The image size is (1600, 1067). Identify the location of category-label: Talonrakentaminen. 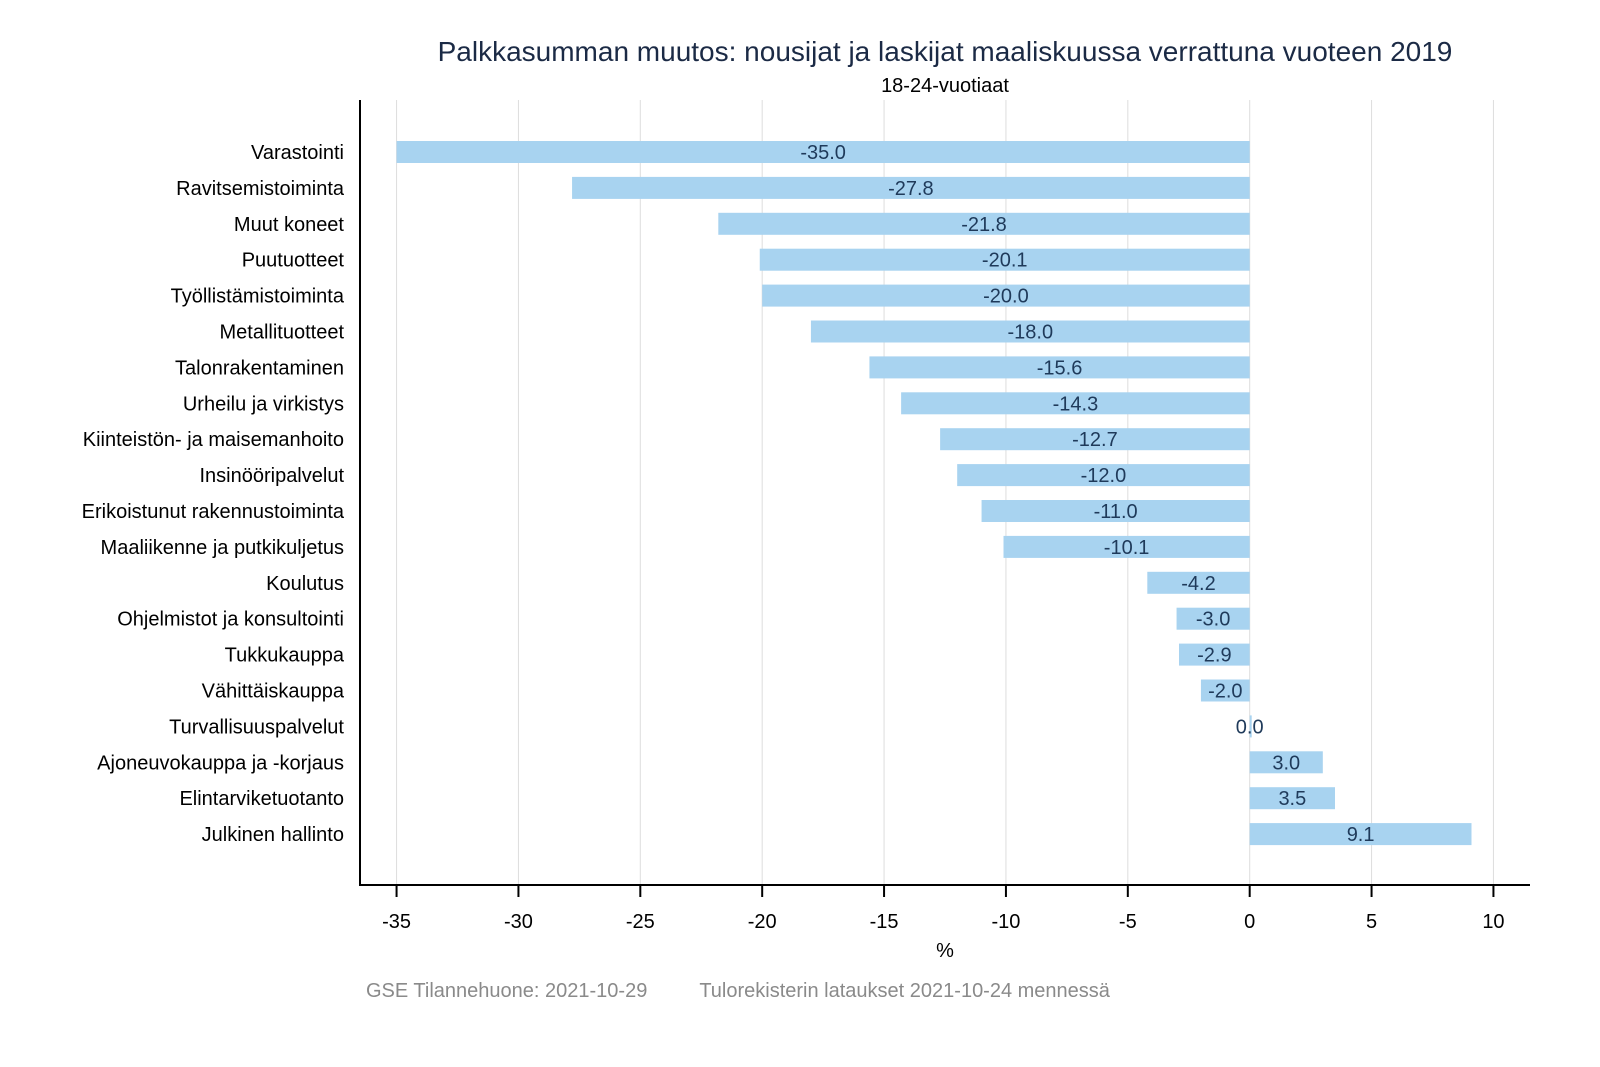
(259, 368).